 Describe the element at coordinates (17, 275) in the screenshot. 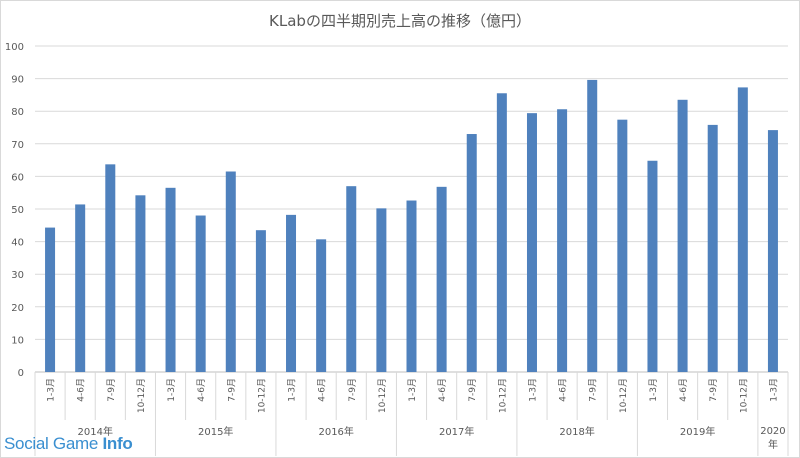

I see `y-tick-label: 30` at that location.